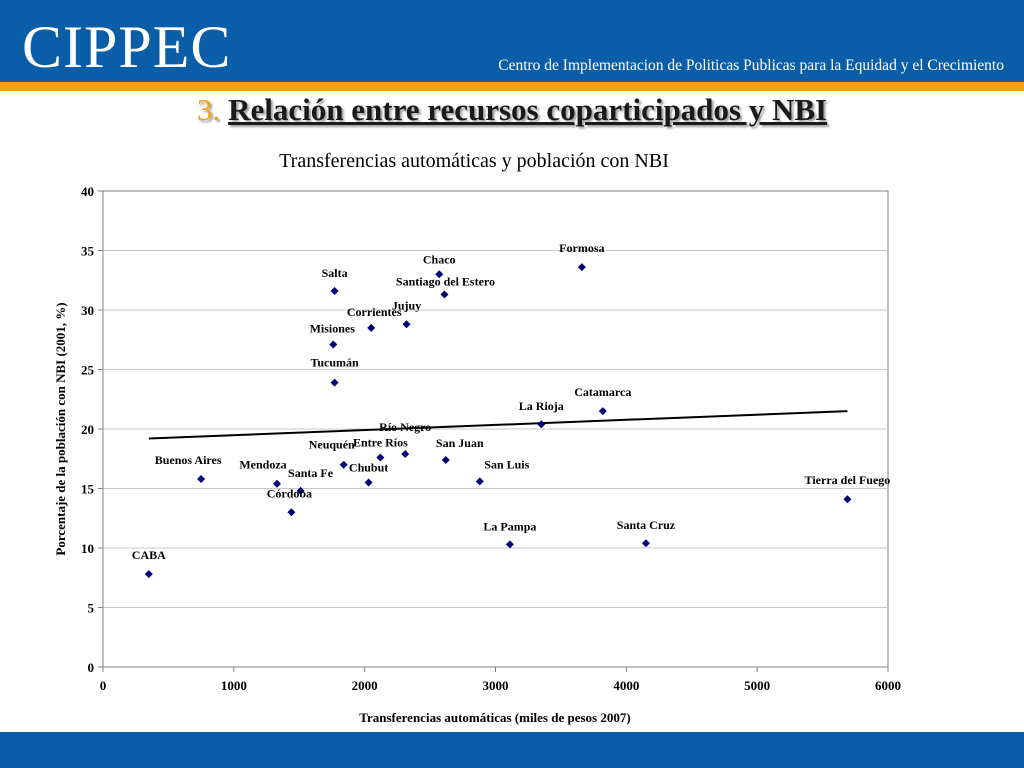 This screenshot has width=1024, height=768. What do you see at coordinates (365, 685) in the screenshot?
I see `x-tick-label: 2000` at bounding box center [365, 685].